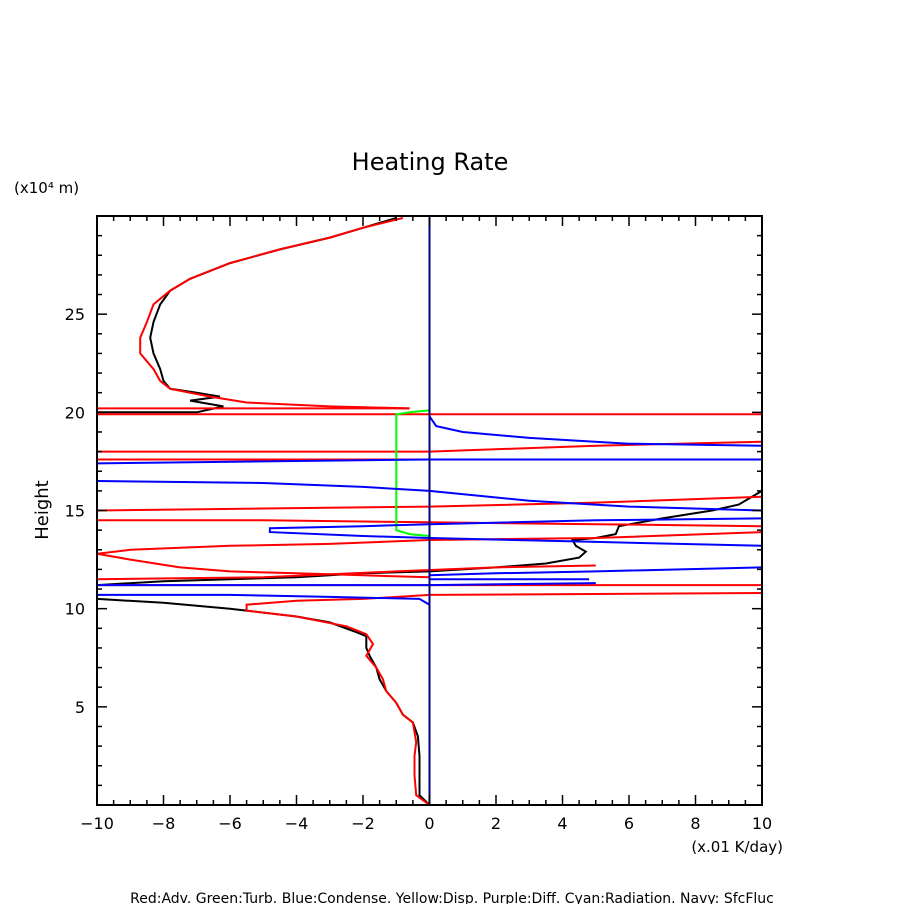 The width and height of the screenshot is (904, 904). I want to click on series-line-red-adv-c, so click(429, 543).